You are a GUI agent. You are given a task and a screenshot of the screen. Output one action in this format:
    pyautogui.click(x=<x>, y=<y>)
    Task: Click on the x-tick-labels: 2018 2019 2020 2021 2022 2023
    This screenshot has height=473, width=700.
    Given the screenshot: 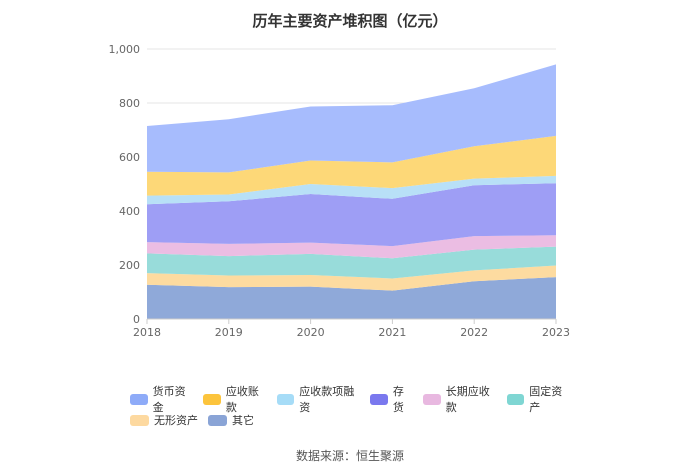 What is the action you would take?
    pyautogui.click(x=351, y=329)
    